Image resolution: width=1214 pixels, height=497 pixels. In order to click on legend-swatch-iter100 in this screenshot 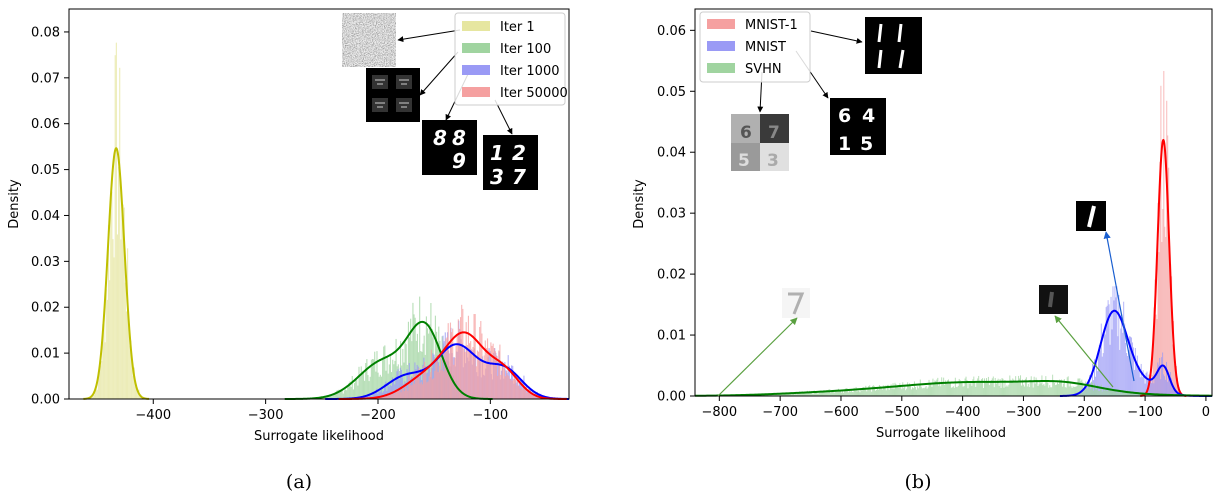, I will do `click(476, 48)`.